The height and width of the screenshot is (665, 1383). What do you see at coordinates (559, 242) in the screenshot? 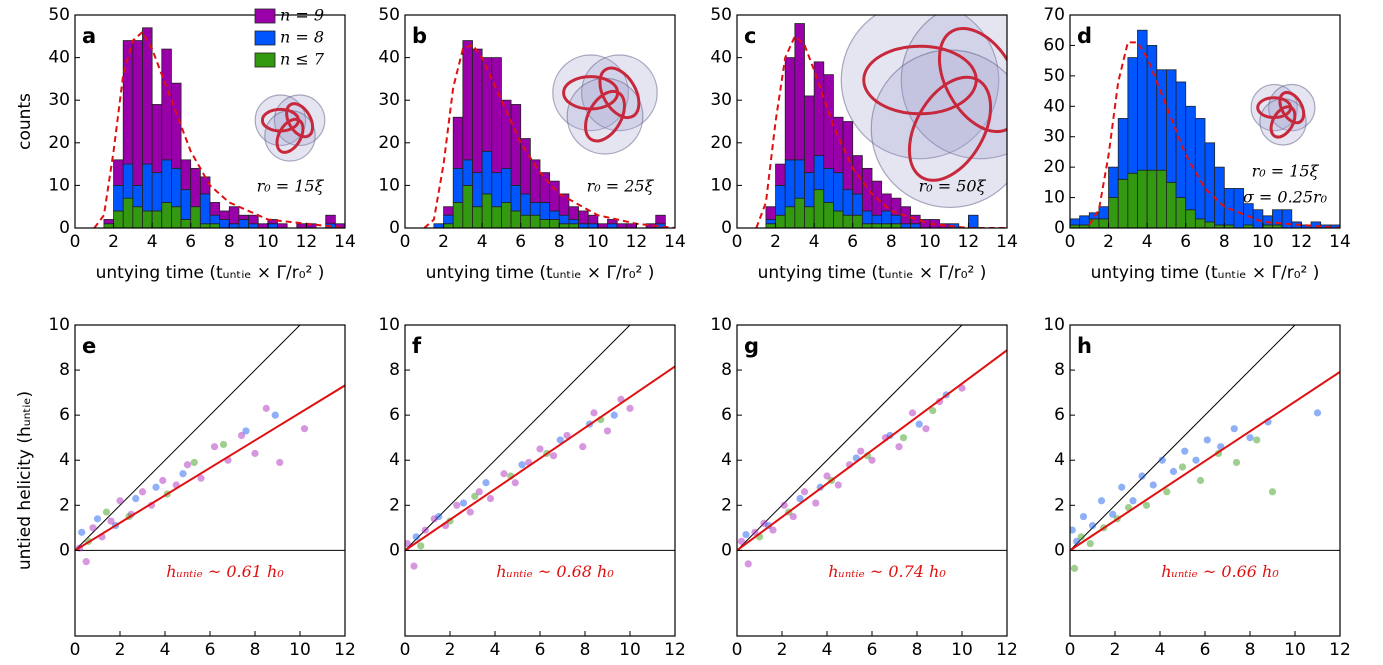
I see `x-tick-label: 8` at bounding box center [559, 242].